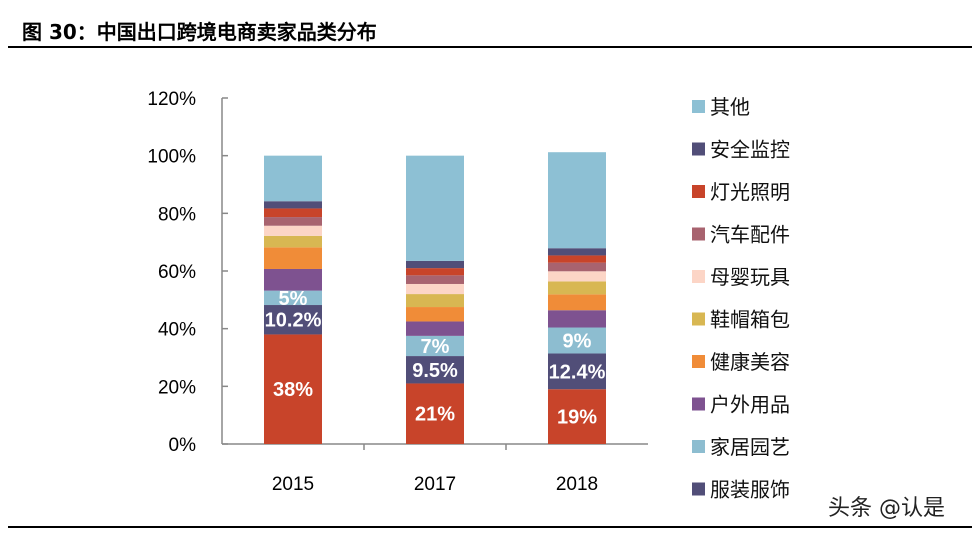 The width and height of the screenshot is (976, 534). Describe the element at coordinates (435, 328) in the screenshot. I see `bar-segment-户外用品-2017` at that location.